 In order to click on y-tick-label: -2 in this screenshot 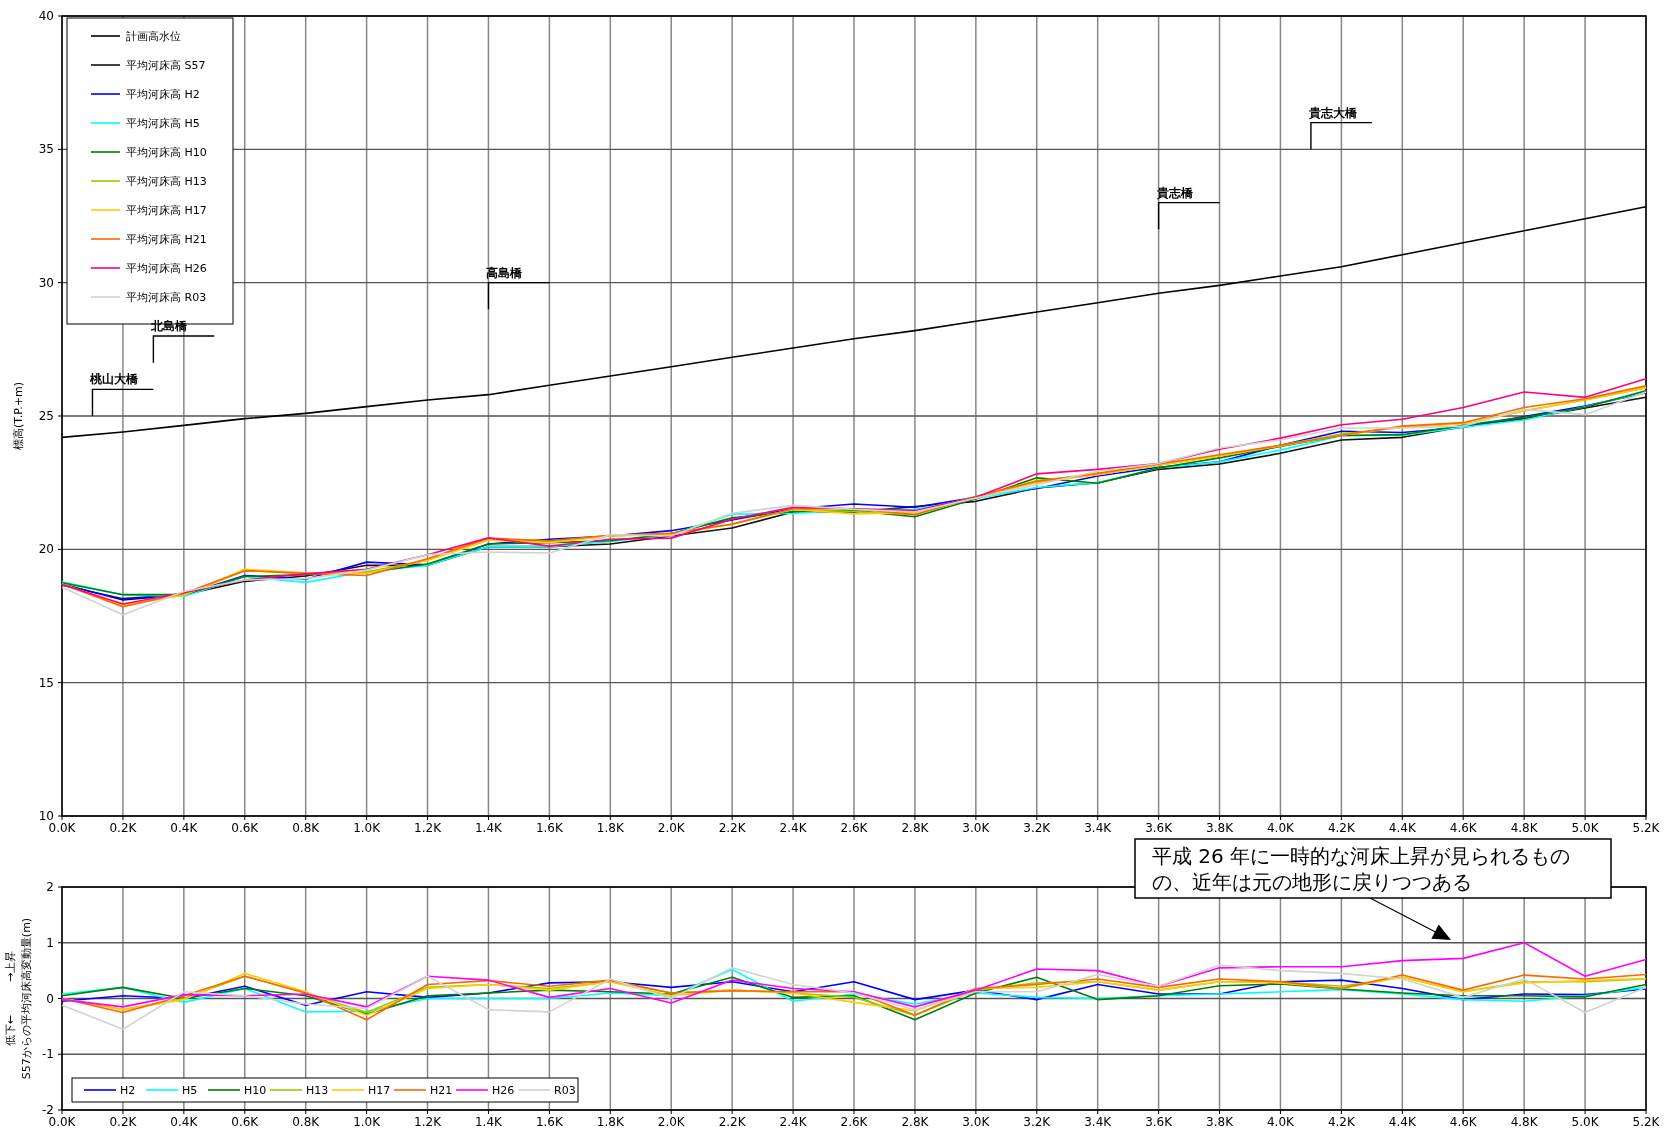, I will do `click(48, 1110)`.